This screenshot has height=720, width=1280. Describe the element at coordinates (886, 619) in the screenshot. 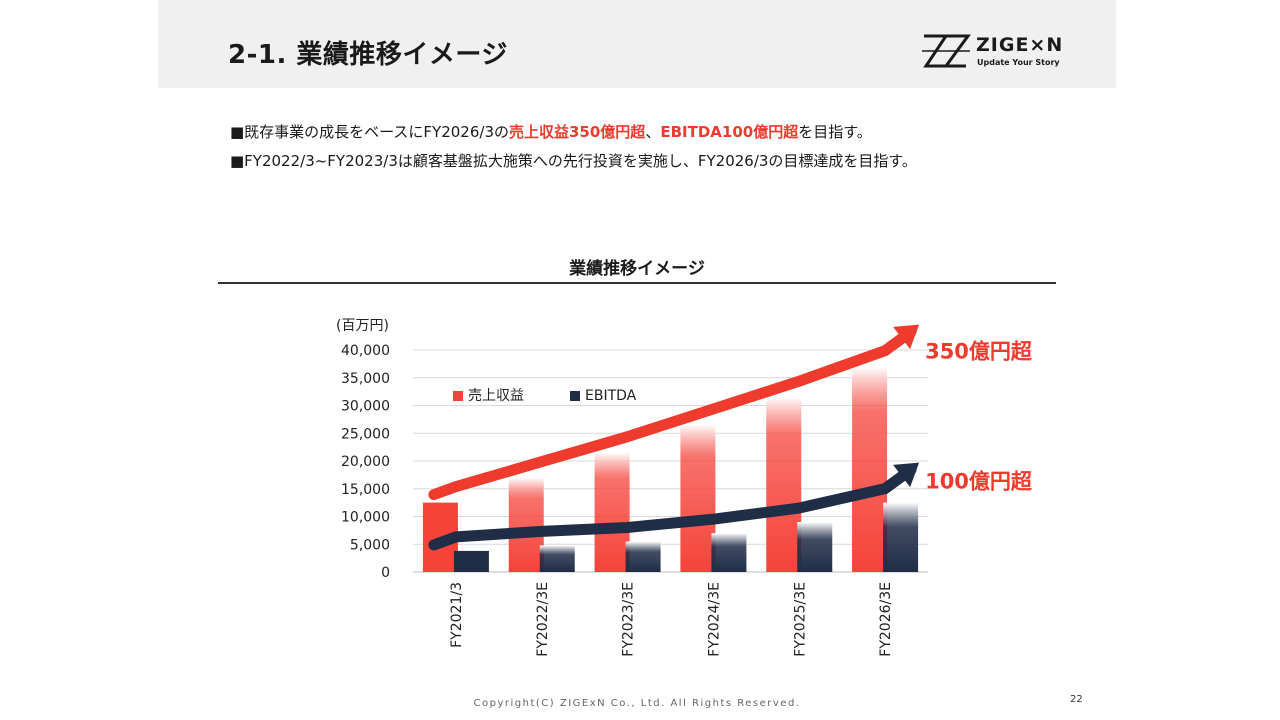

I see `x-tick-label: FY2026/3E` at that location.